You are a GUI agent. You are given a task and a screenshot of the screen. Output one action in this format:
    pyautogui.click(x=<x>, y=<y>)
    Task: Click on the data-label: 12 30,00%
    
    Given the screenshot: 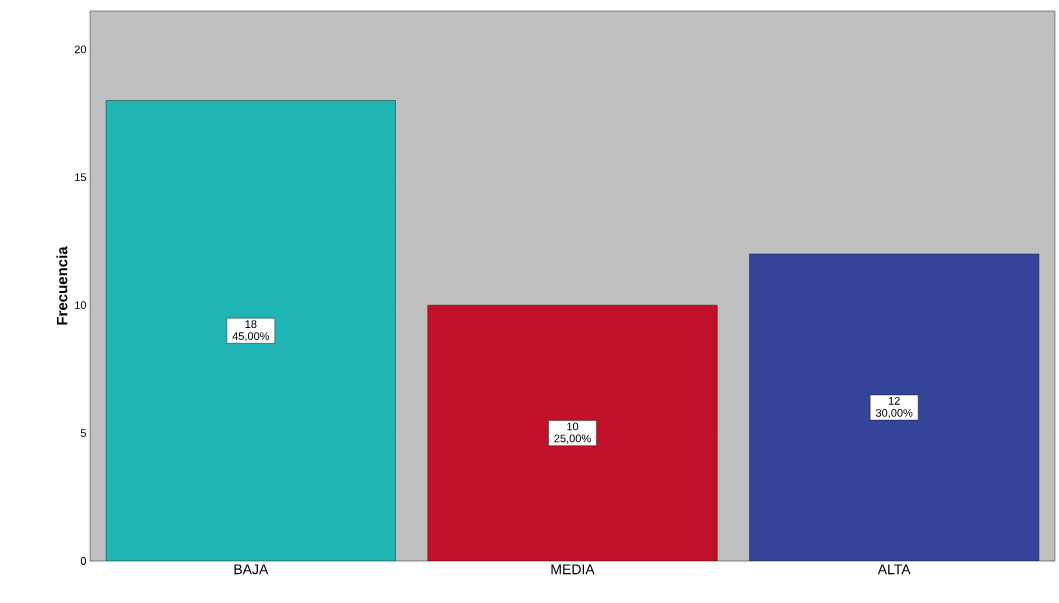 What is the action you would take?
    pyautogui.click(x=894, y=407)
    